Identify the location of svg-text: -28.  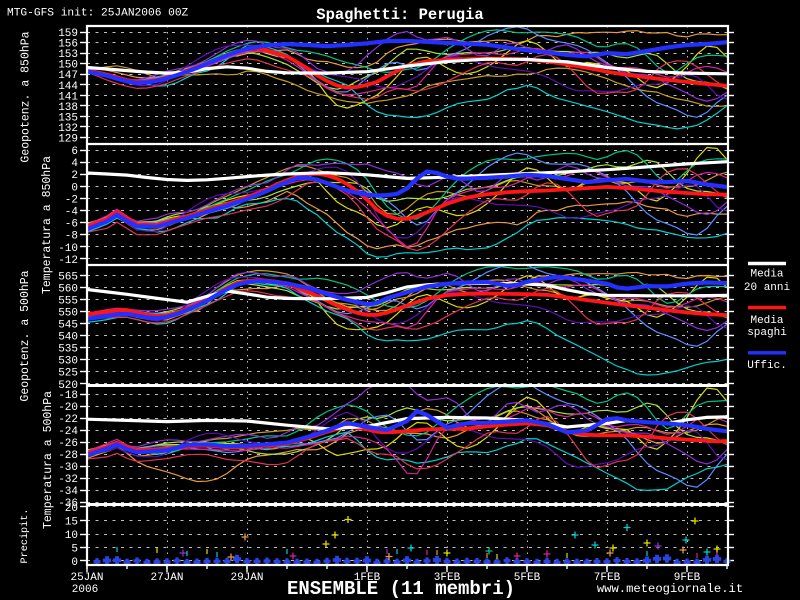
(68, 456).